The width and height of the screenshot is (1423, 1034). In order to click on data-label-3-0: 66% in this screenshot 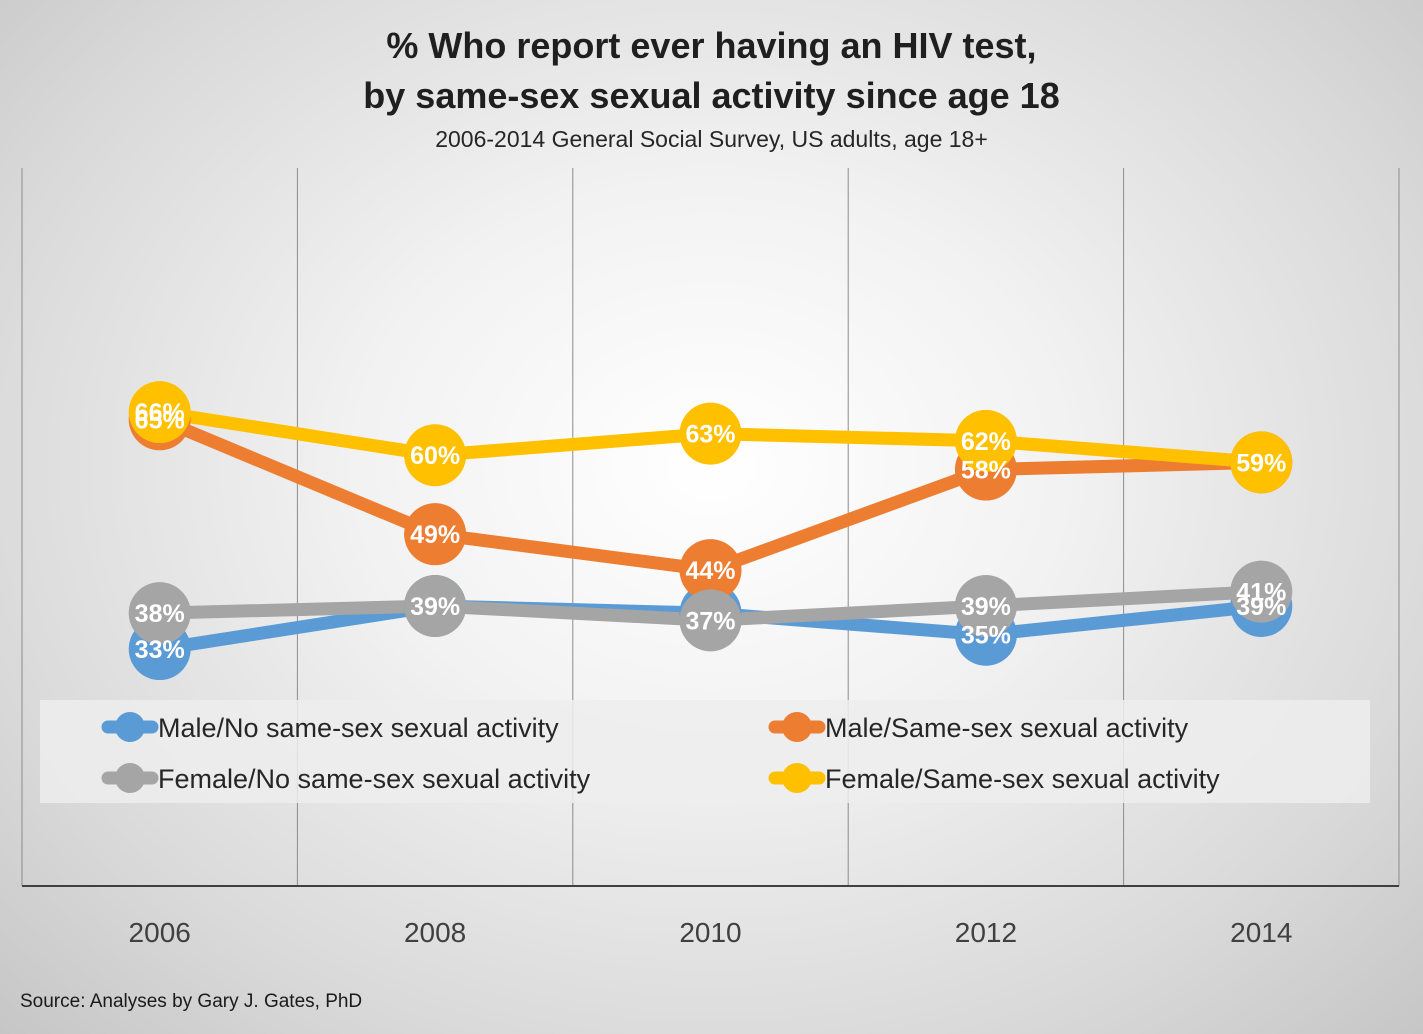, I will do `click(160, 413)`.